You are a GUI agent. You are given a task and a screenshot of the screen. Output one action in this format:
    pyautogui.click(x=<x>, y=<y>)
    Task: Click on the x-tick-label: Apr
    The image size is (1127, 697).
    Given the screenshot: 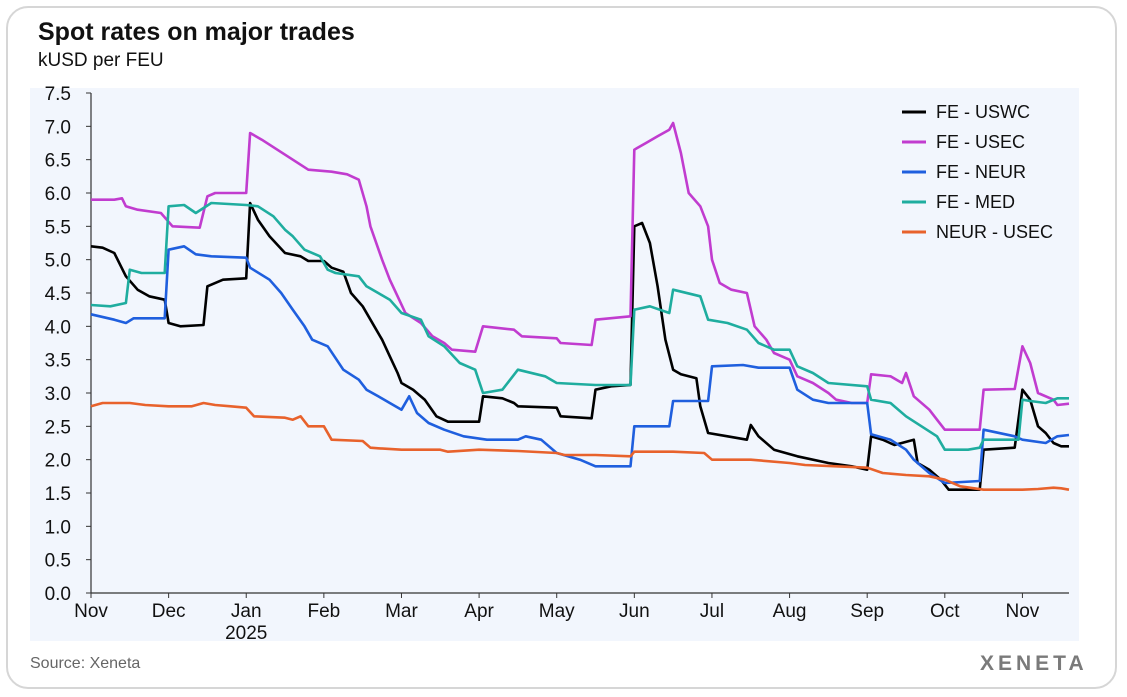 What is the action you would take?
    pyautogui.click(x=479, y=611)
    